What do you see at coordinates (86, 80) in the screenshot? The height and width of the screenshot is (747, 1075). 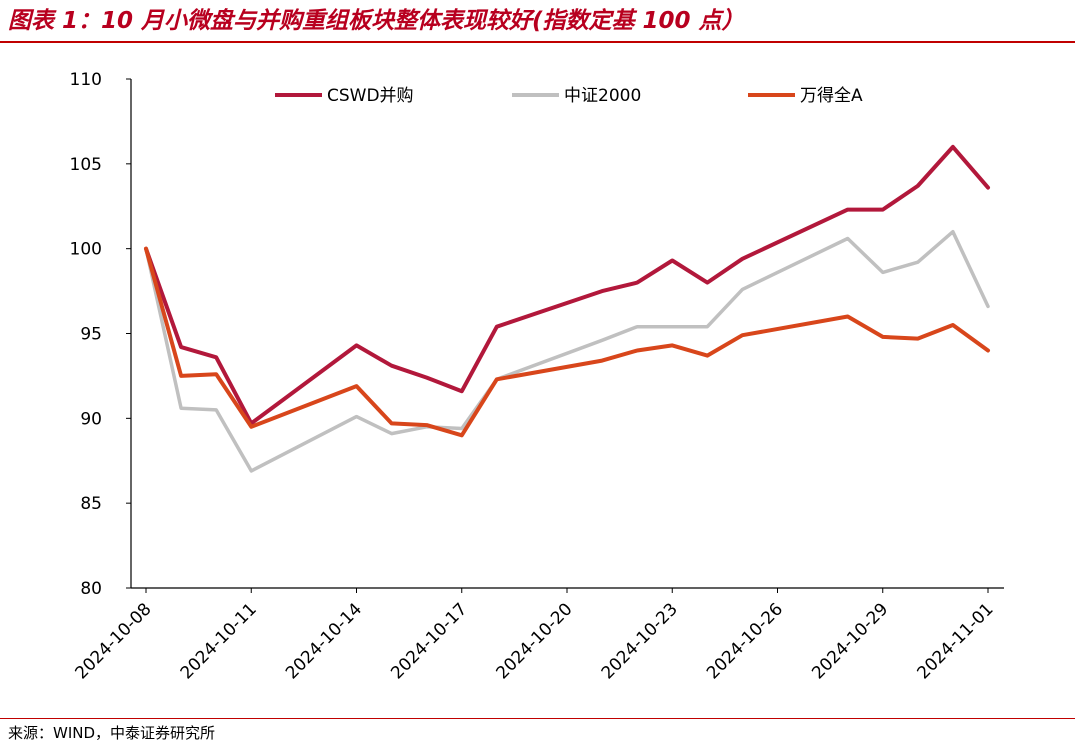 I see `y-tick-label: 110` at bounding box center [86, 80].